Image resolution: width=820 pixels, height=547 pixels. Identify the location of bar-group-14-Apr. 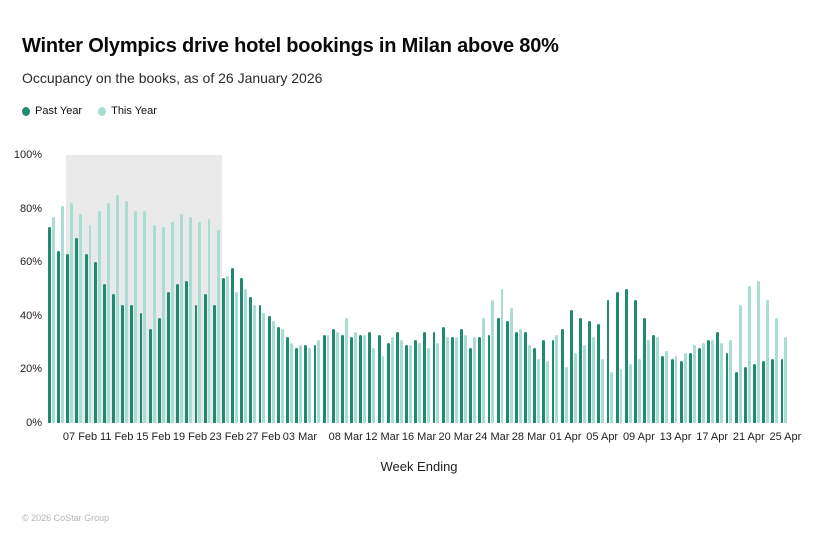
(684, 289).